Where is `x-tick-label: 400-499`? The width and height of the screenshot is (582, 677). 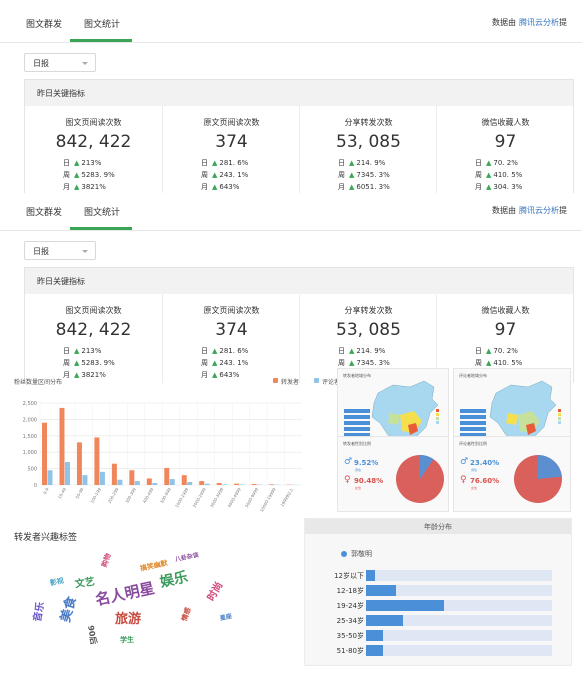 x-tick-label: 400-499 is located at coordinates (148, 495).